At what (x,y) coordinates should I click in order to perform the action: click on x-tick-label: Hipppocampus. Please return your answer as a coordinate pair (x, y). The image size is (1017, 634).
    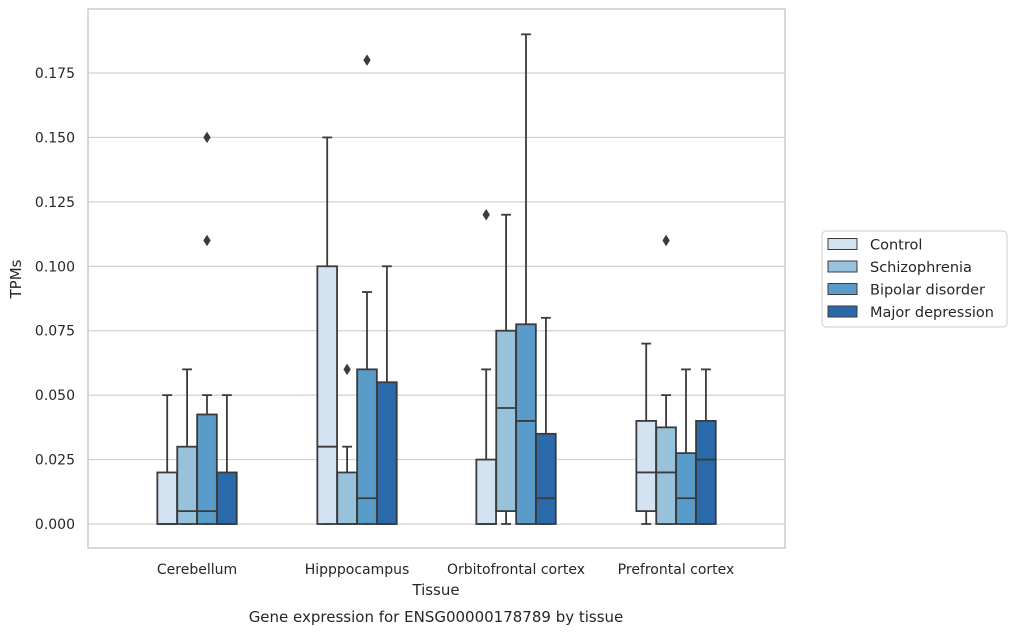
    Looking at the image, I should click on (357, 570).